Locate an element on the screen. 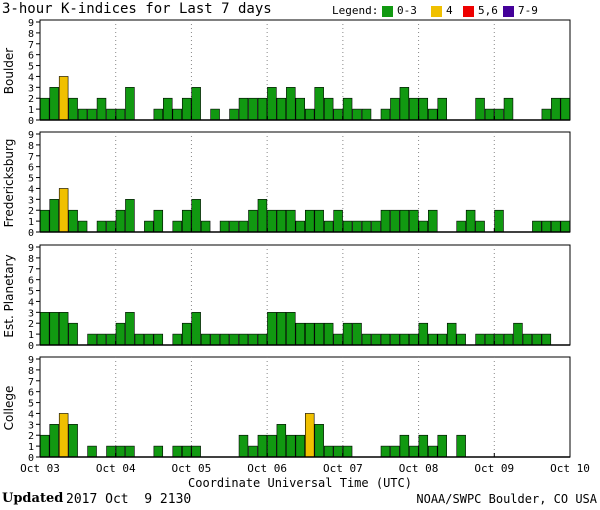 This screenshot has width=600, height=510. y-tick-label: 1 is located at coordinates (31, 335).